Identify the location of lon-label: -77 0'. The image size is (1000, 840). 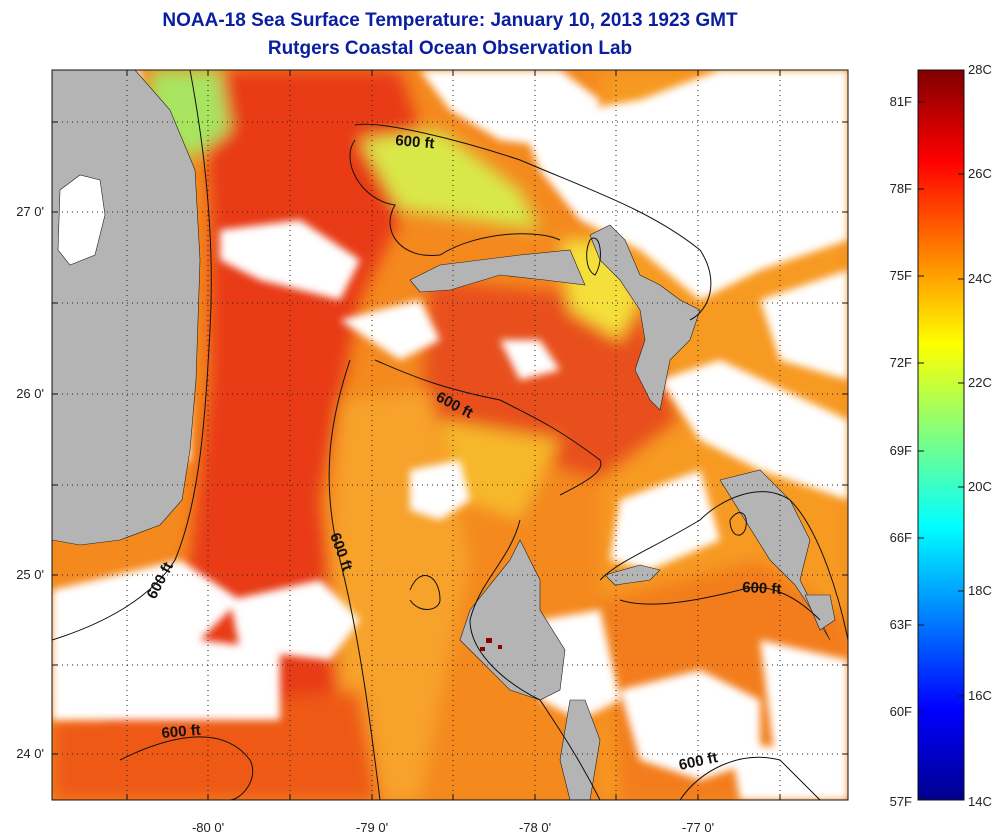
(698, 827).